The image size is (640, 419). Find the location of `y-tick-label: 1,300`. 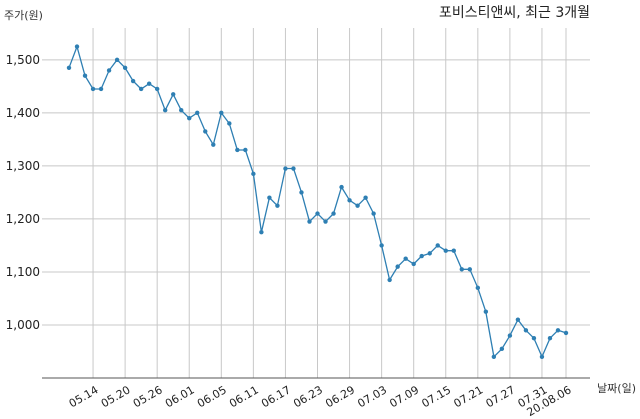

y-tick-label: 1,300 is located at coordinates (23, 166).